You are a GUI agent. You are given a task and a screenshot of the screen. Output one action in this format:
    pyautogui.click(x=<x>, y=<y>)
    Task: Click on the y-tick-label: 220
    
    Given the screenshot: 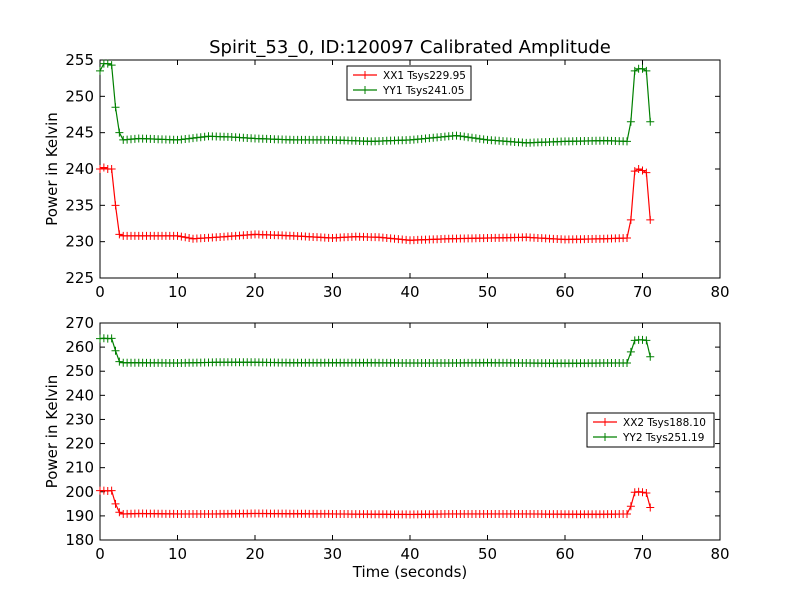 What is the action you would take?
    pyautogui.click(x=79, y=444)
    